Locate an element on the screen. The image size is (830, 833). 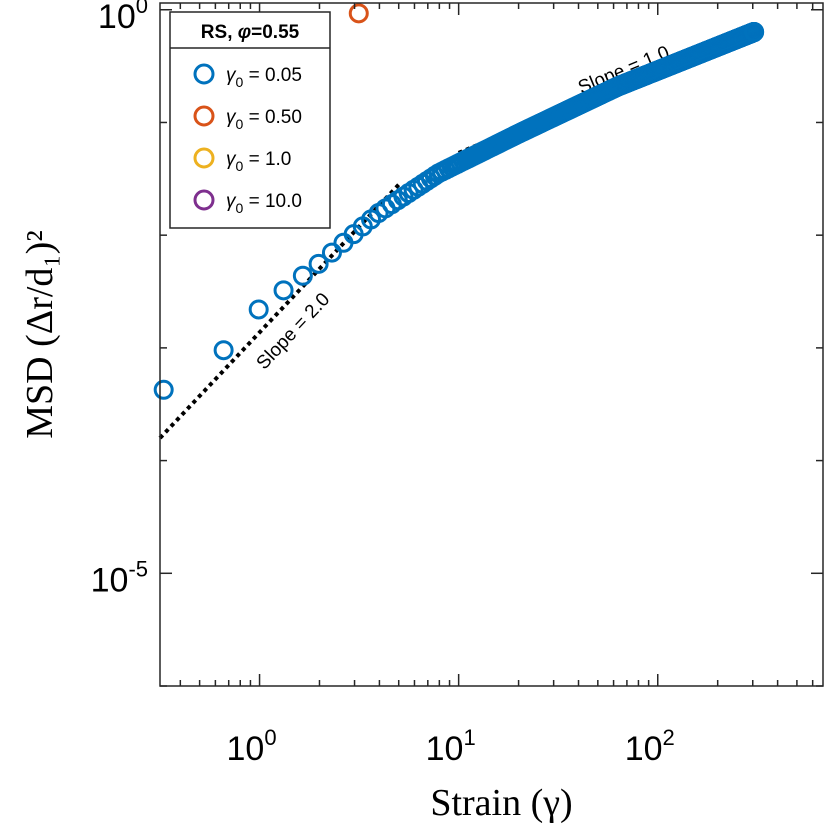
legend-label: γ0 = 0.05 is located at coordinates (264, 77).